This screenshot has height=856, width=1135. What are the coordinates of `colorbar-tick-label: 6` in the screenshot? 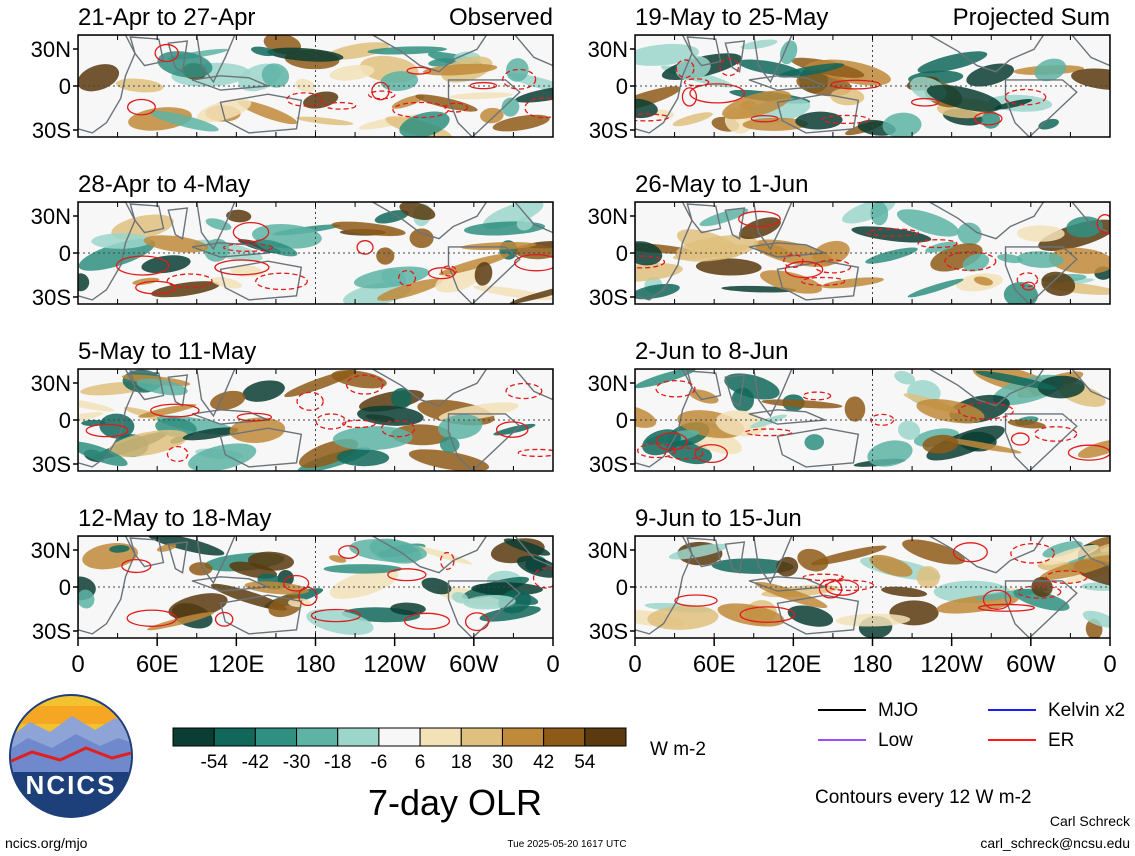 It's located at (420, 762).